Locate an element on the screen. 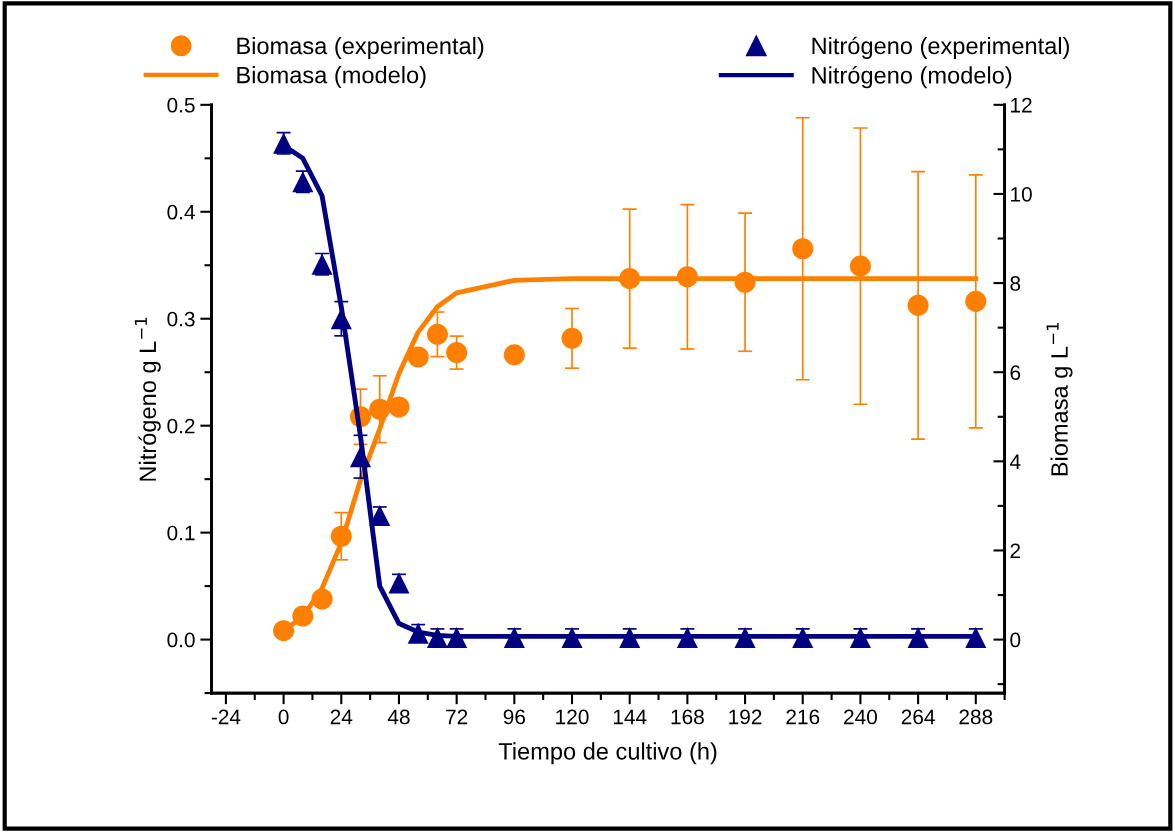 This screenshot has width=1175, height=832. y2-axis-title: Biomasa g L$^{−1}$ is located at coordinates (1059, 399).